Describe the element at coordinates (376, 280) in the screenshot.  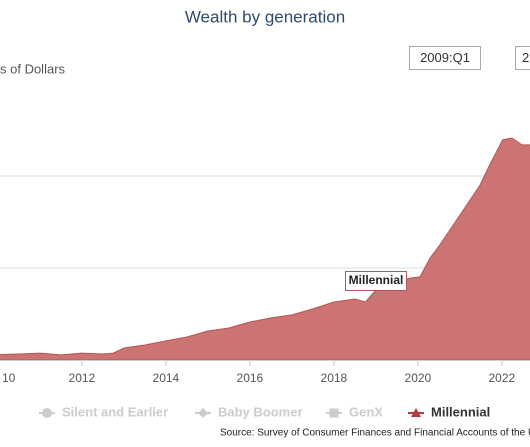
I see `series-label: Millennial` at that location.